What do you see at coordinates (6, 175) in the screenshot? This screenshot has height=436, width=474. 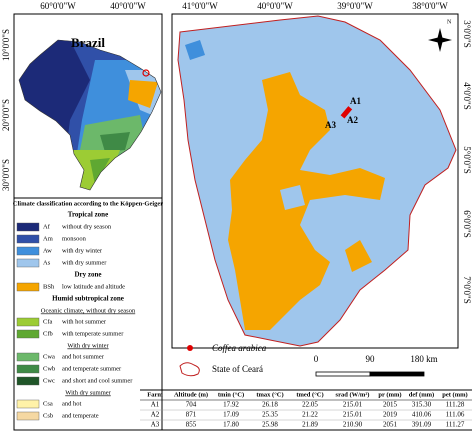 I see `inset-lat-label: 30°0'0"S` at bounding box center [6, 175].